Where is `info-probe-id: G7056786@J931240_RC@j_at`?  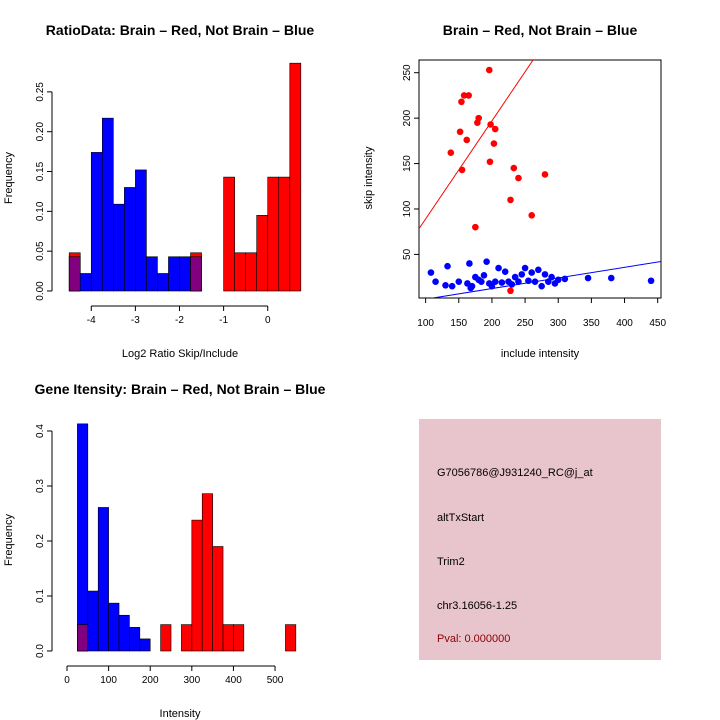
info-probe-id: G7056786@J931240_RC@j_at is located at coordinates (515, 473).